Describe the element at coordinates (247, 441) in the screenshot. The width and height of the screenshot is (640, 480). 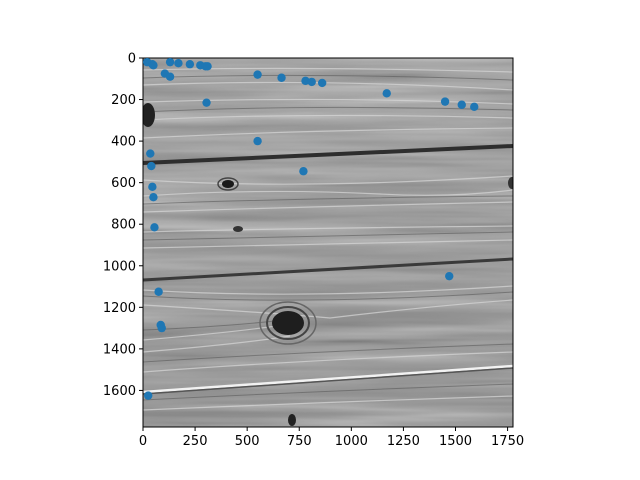
I see `x-tick-label: 500` at that location.